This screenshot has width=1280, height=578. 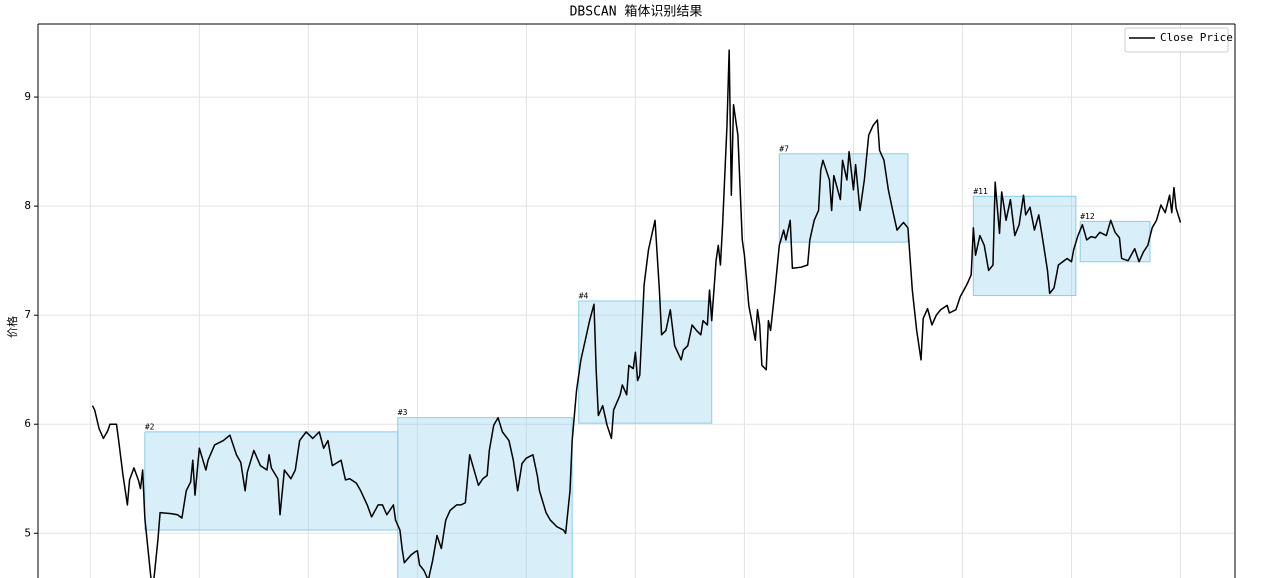 What do you see at coordinates (27, 96) in the screenshot?
I see `y-tick-label: 9` at bounding box center [27, 96].